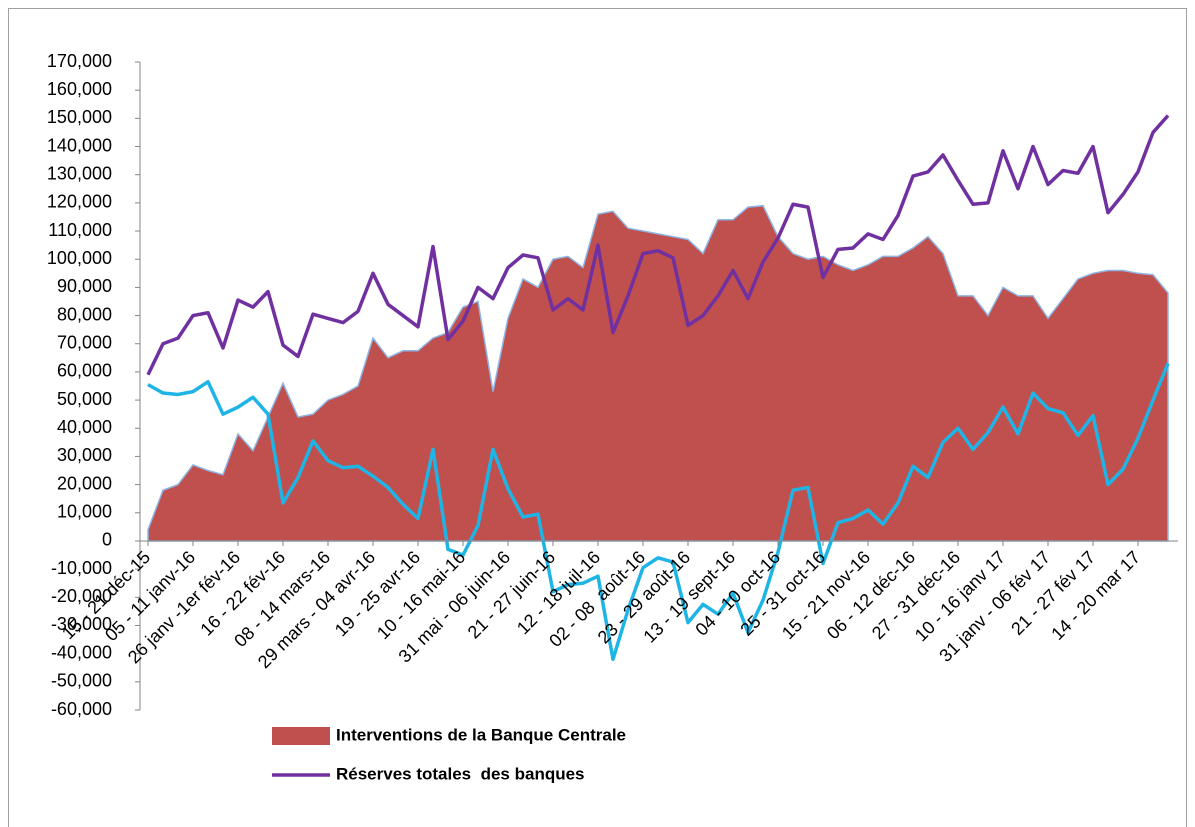  Describe the element at coordinates (81, 652) in the screenshot. I see `y-tick-label: -40,000` at that location.